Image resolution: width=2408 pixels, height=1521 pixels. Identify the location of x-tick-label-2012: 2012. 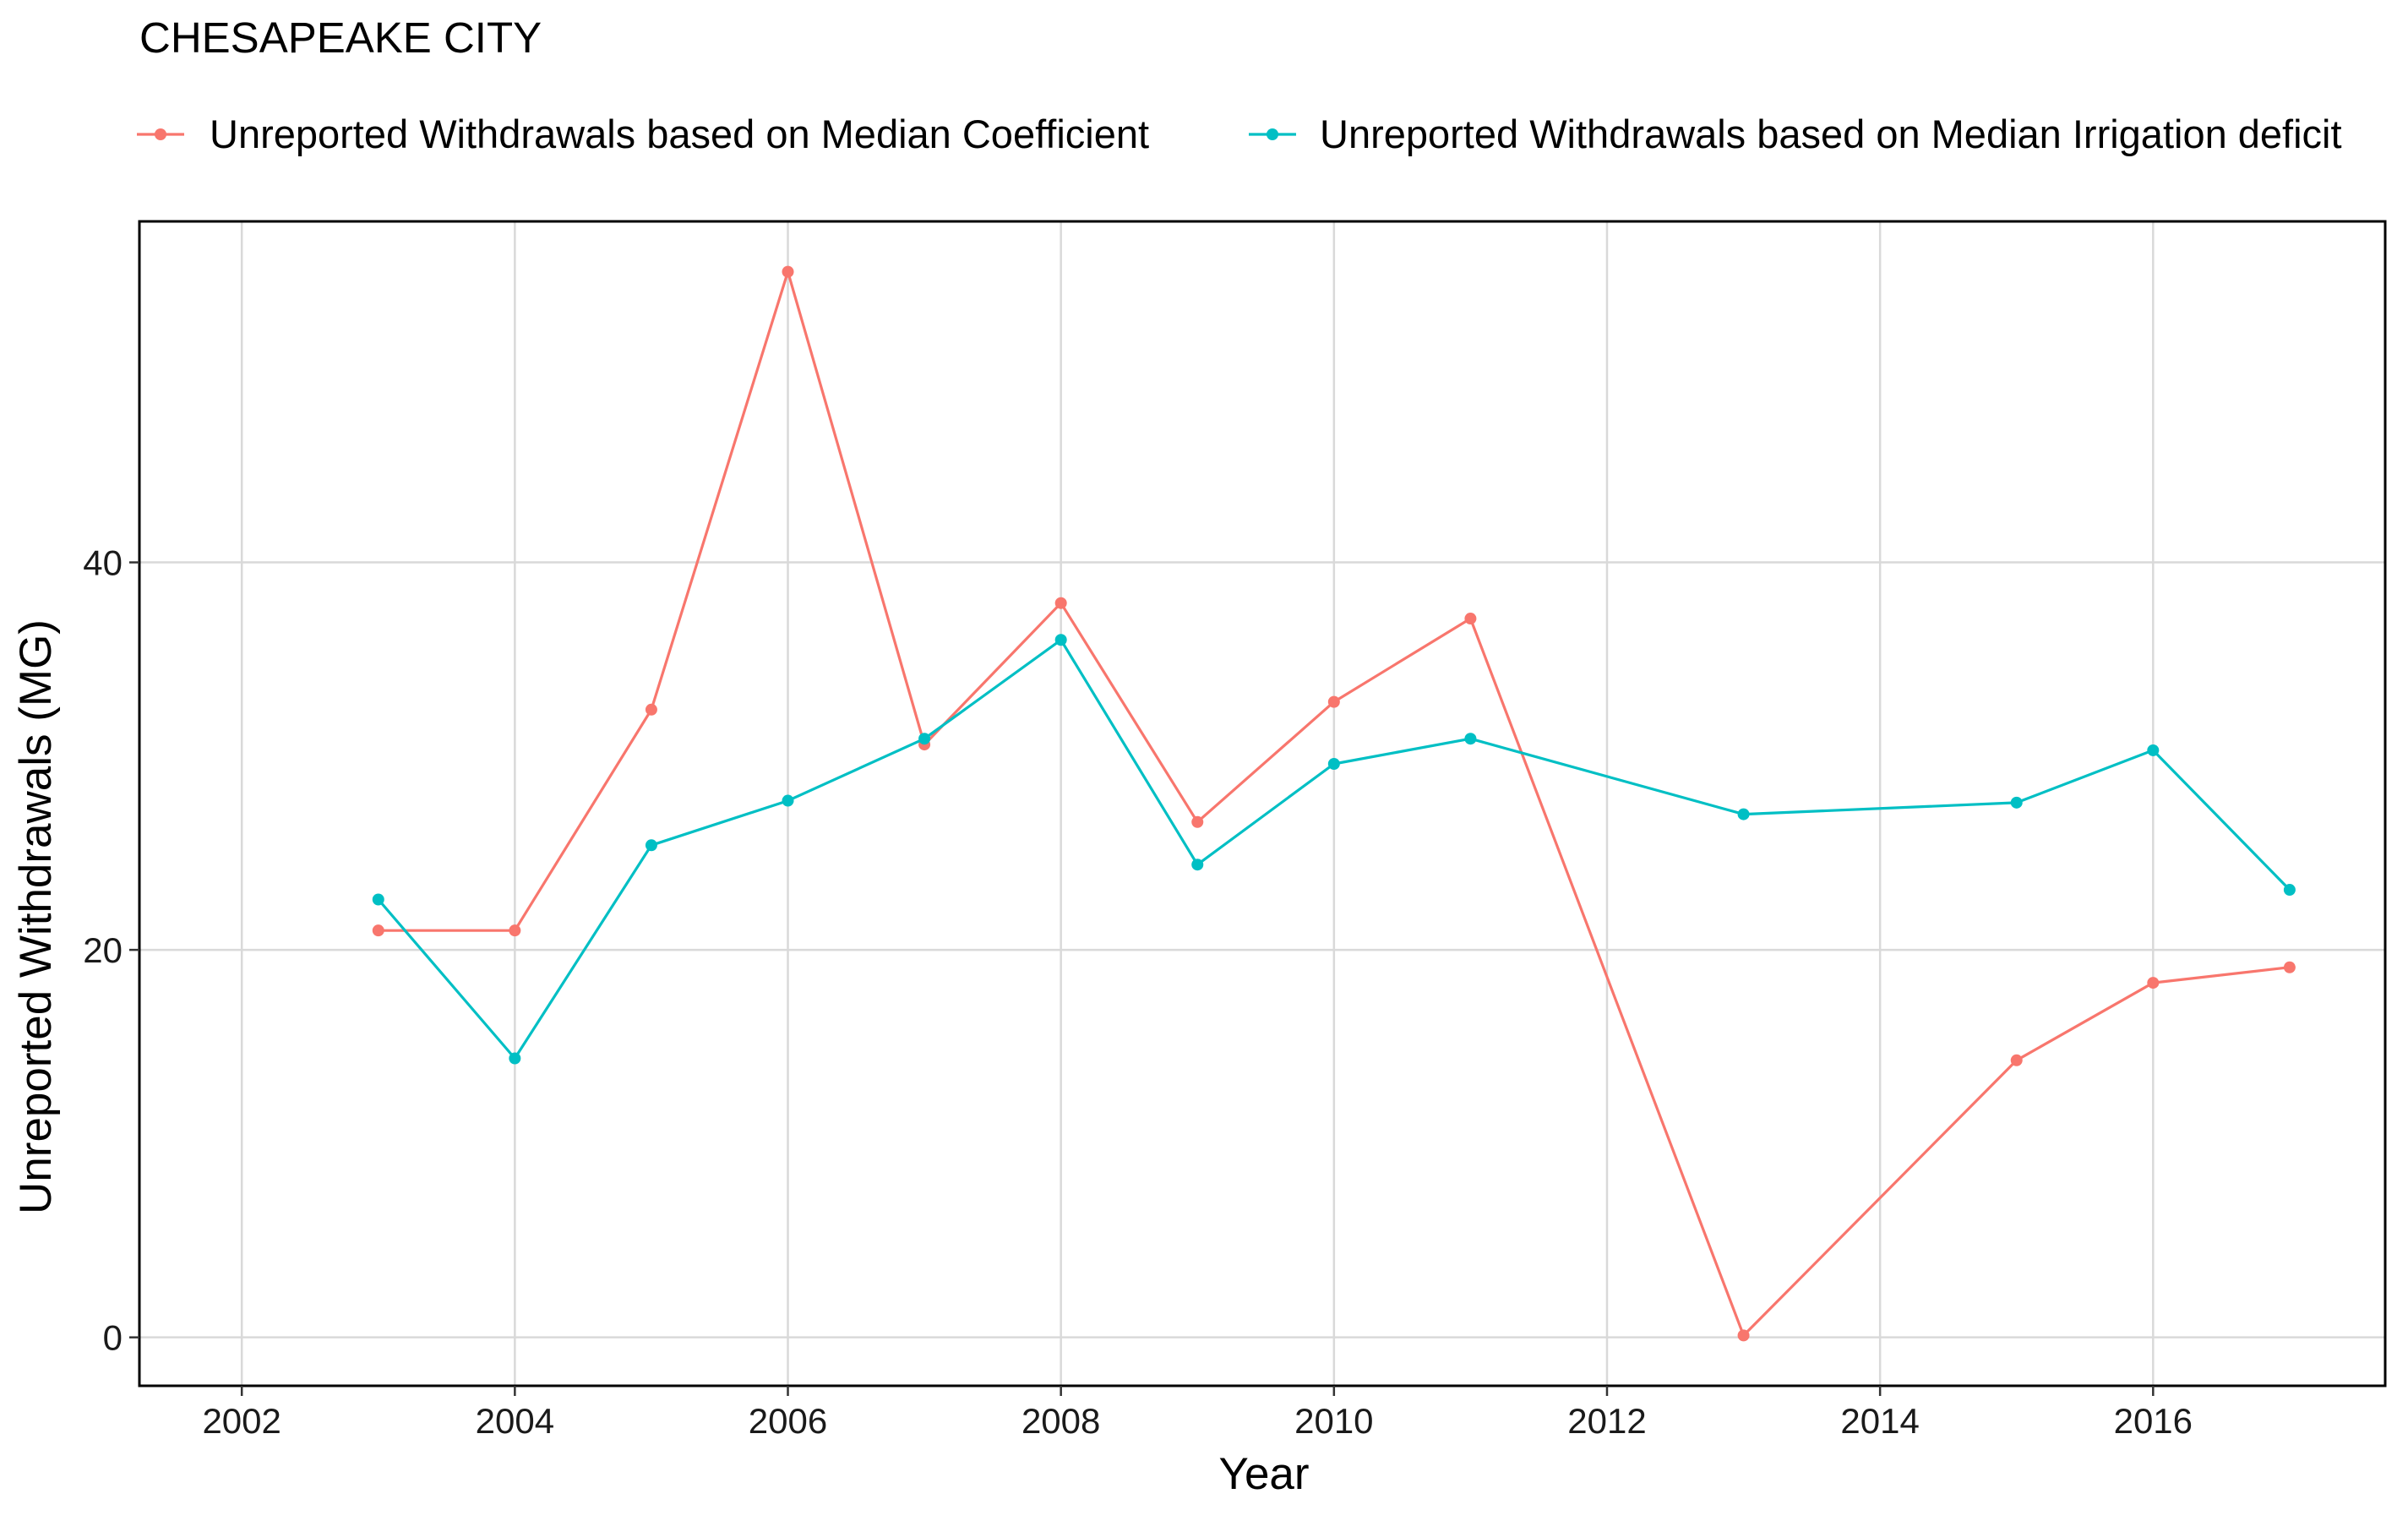
(1606, 1421).